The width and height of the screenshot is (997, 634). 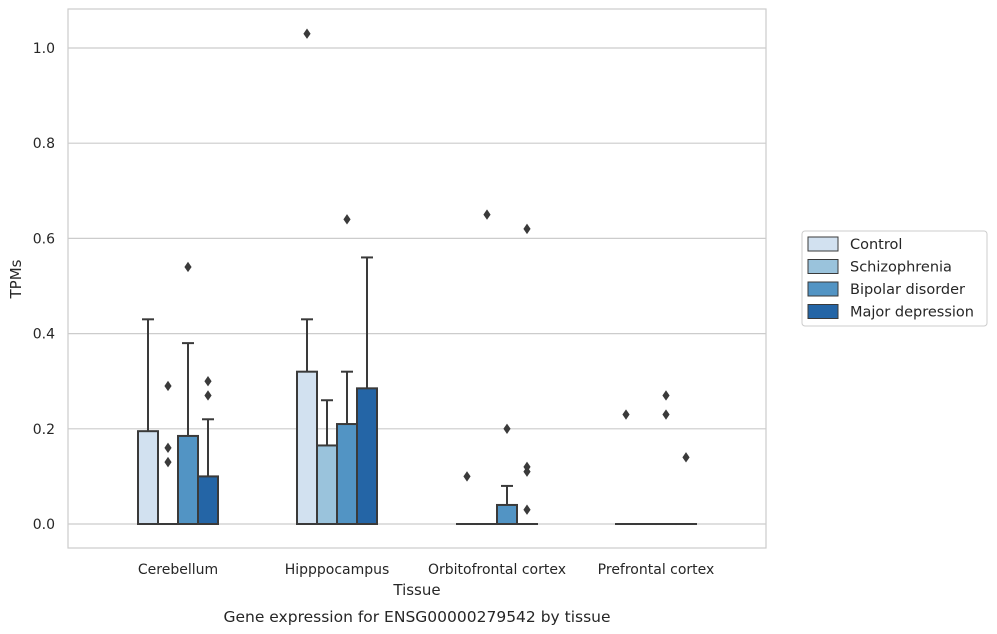 I want to click on y-tick-label: 0.2, so click(x=44, y=430).